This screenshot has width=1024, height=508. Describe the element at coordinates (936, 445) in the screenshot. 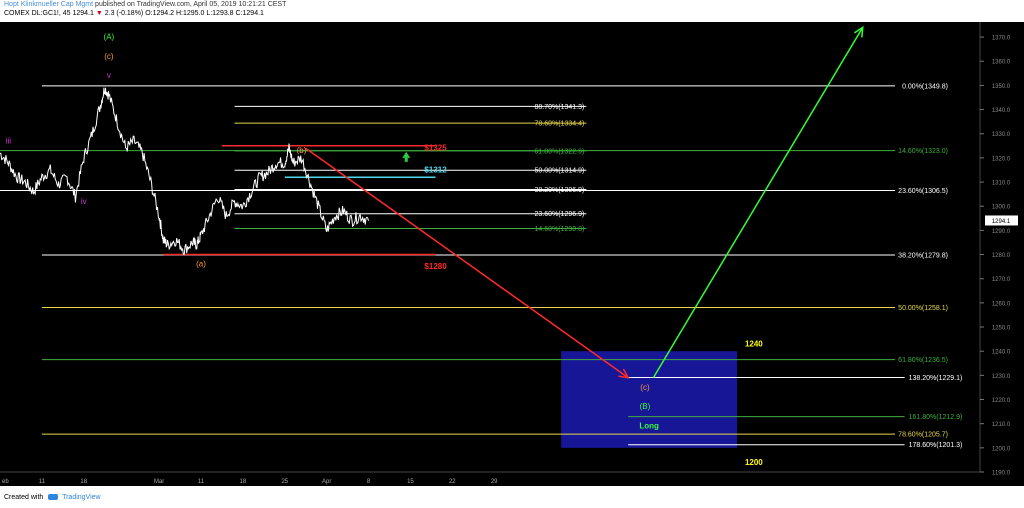

I see `fib-level-label: 178.60%(1201.3)` at that location.